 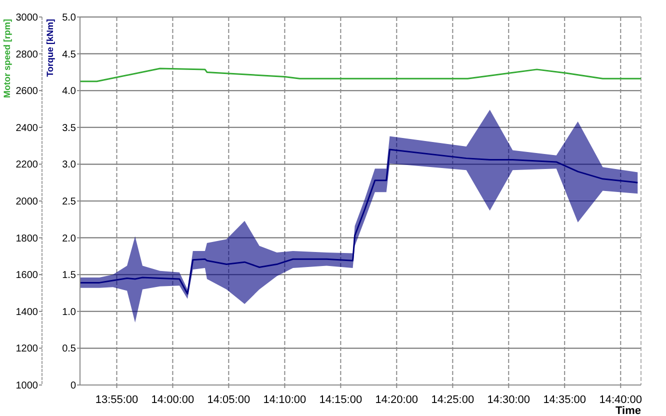 What do you see at coordinates (27, 128) in the screenshot?
I see `y-tick-label: 2400` at bounding box center [27, 128].